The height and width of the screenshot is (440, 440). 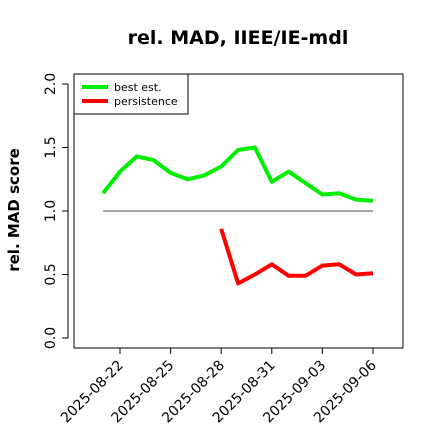 What do you see at coordinates (138, 87) in the screenshot?
I see `legend-label-best-est: best est.` at bounding box center [138, 87].